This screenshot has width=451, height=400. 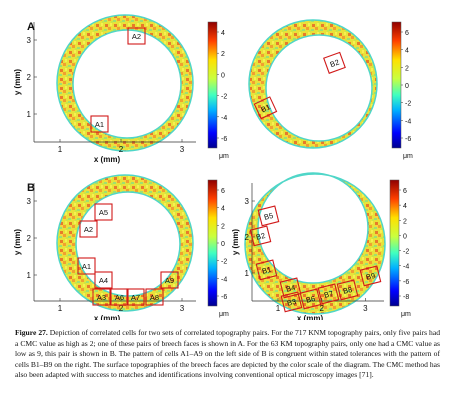 I want to click on cell-label: A3, so click(x=101, y=297).